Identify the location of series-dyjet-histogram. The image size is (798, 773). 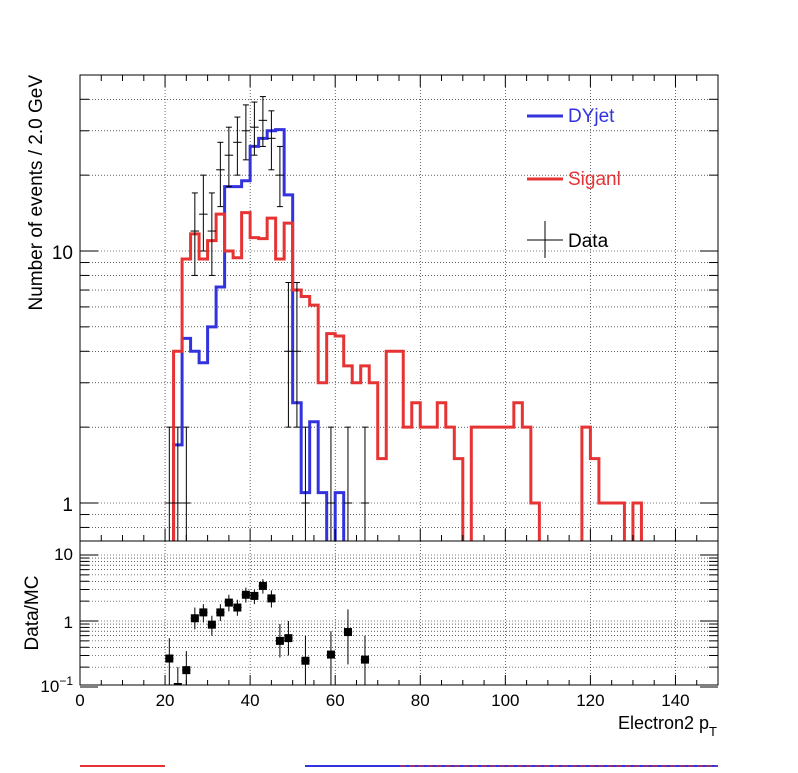
(259, 334).